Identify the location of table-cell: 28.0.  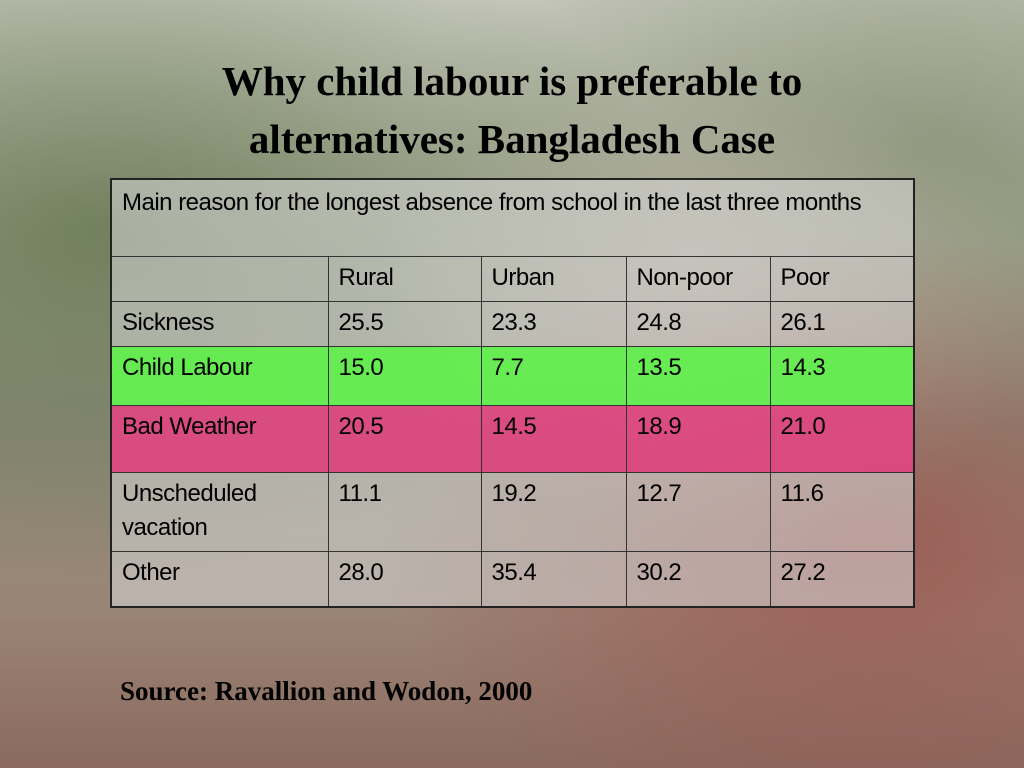
(404, 579).